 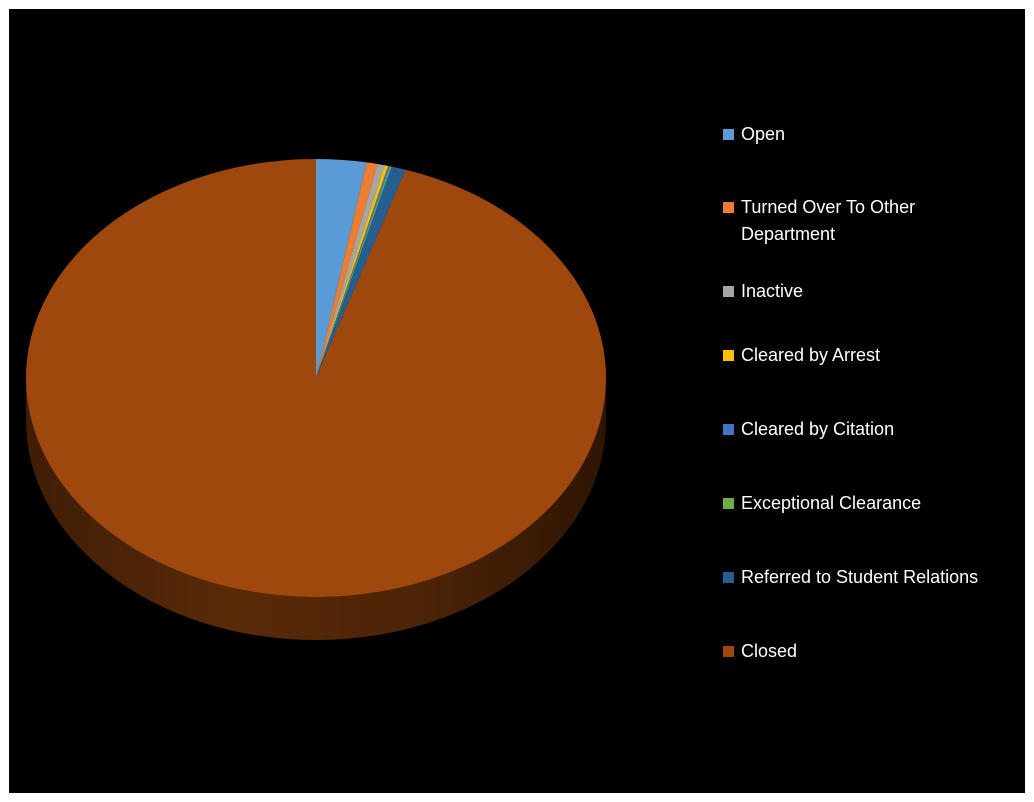 I want to click on legend-label: Cleared by Arrest, so click(x=811, y=355).